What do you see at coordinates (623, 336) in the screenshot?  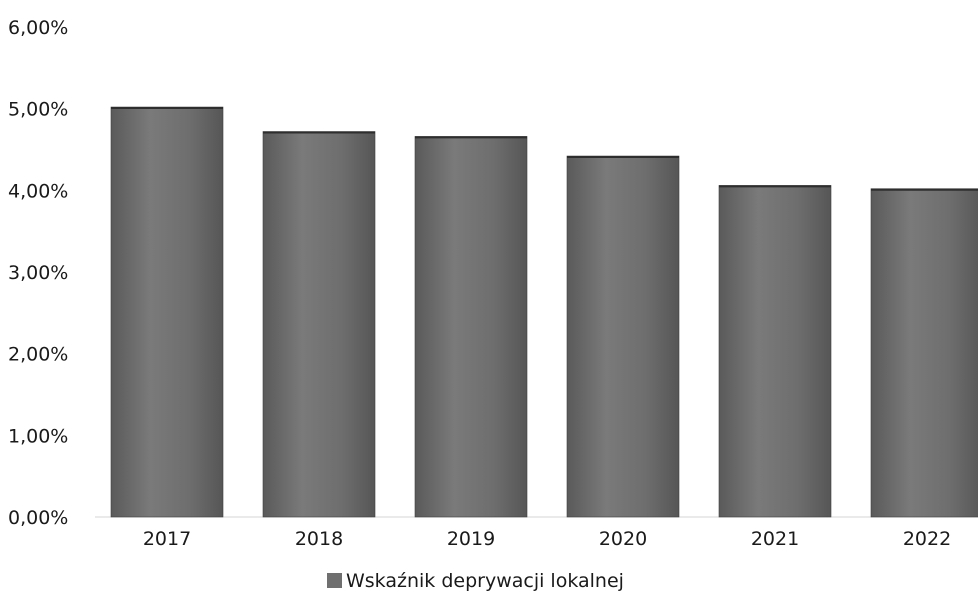 I see `bar-2020` at bounding box center [623, 336].